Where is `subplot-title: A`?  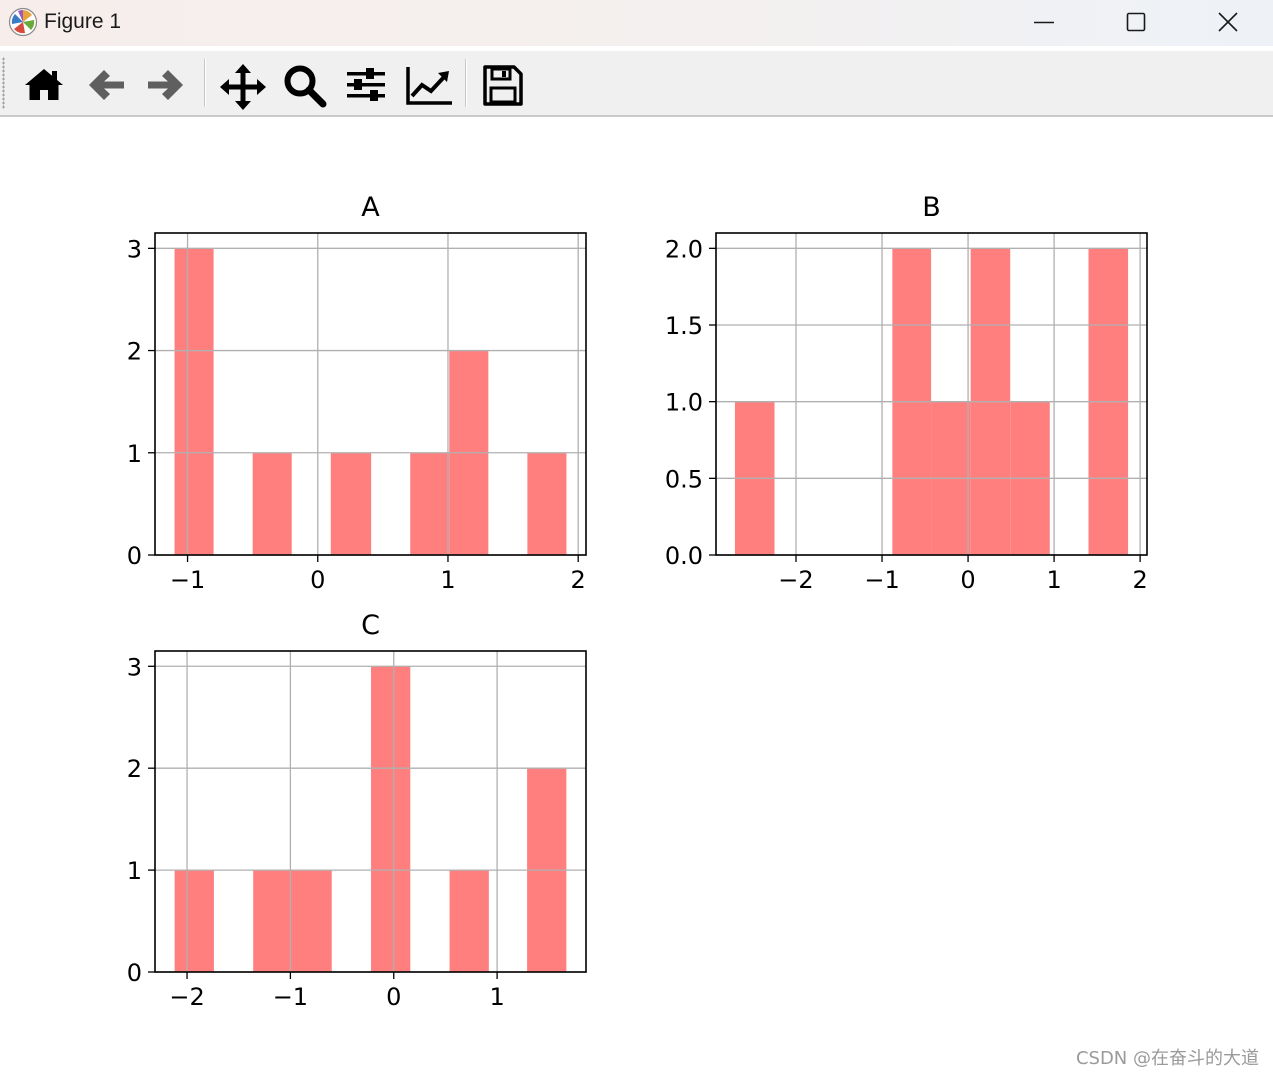
subplot-title: A is located at coordinates (370, 207).